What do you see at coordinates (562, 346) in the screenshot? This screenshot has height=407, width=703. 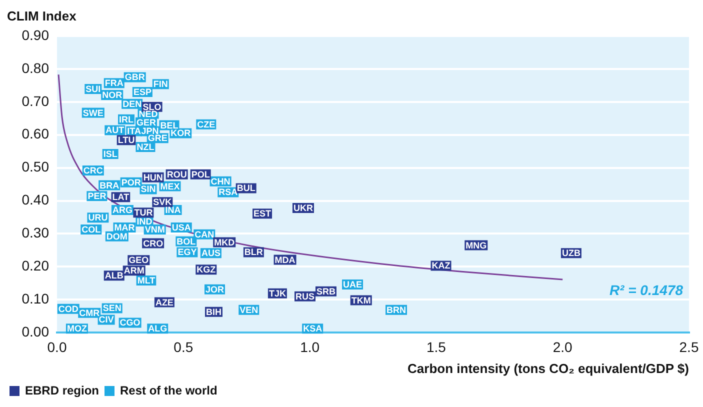 I see `x-tick-label: 2.0` at bounding box center [562, 346].